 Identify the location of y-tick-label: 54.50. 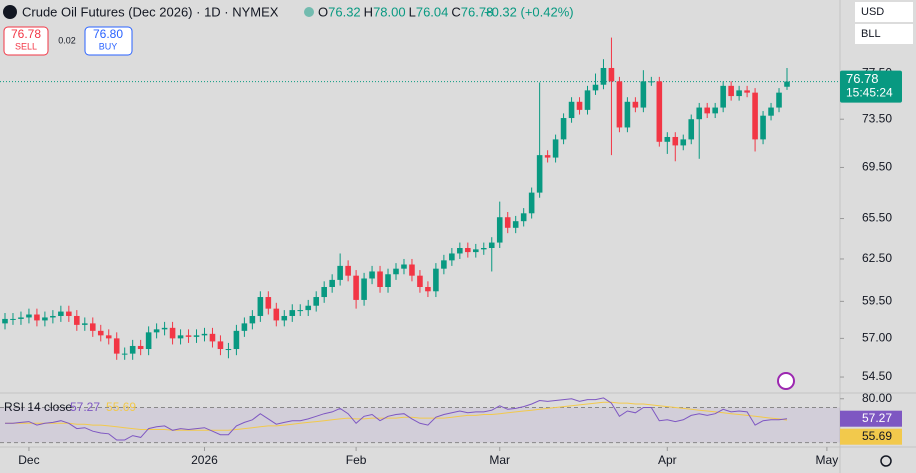
(877, 376).